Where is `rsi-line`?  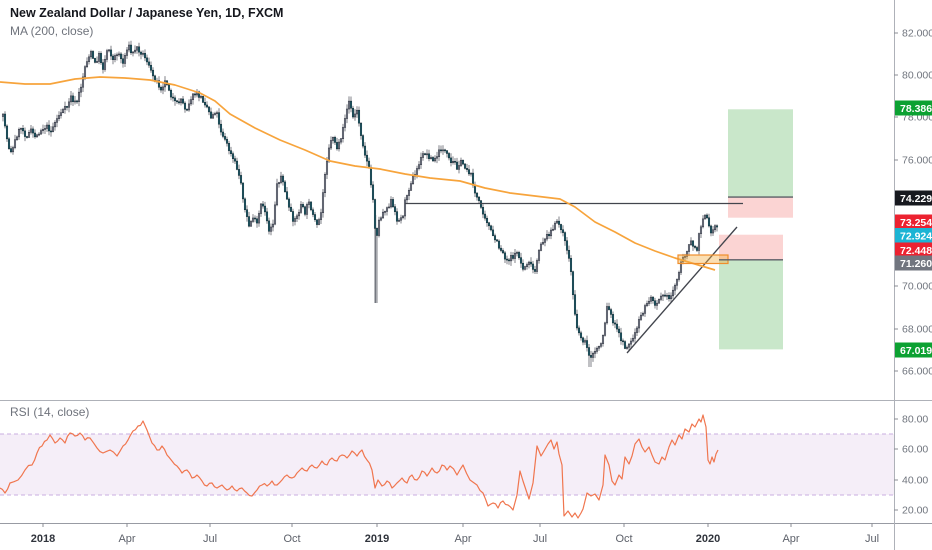
rsi-line is located at coordinates (359, 466).